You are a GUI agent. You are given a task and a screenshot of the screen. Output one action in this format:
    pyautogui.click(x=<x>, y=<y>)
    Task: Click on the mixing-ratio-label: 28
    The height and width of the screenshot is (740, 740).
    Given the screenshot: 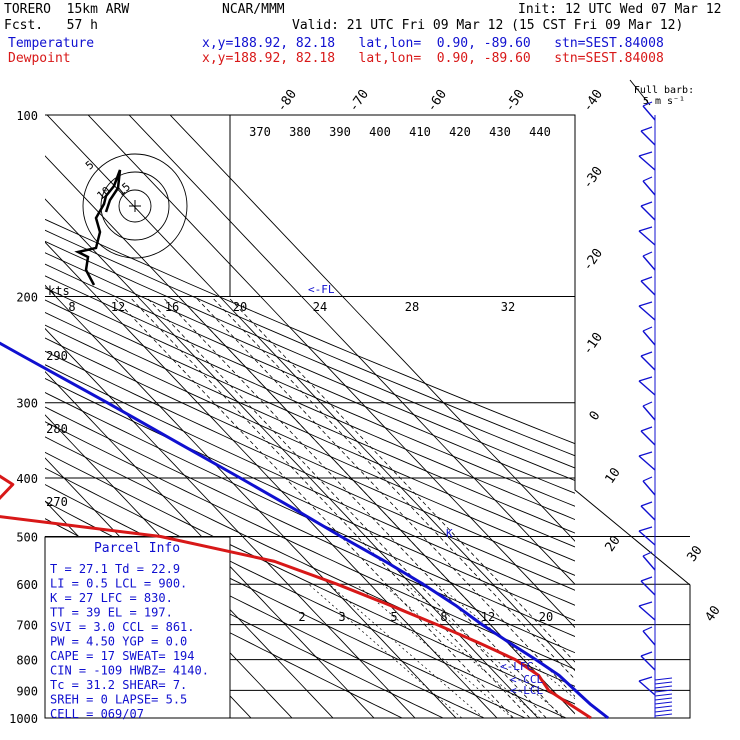 What is the action you would take?
    pyautogui.click(x=412, y=307)
    